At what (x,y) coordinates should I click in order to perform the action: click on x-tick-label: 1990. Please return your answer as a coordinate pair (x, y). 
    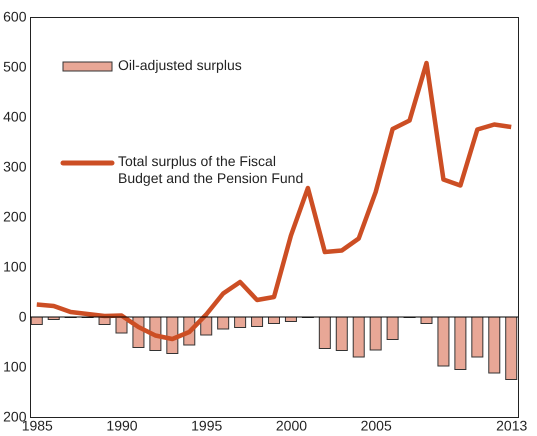
    Looking at the image, I should click on (122, 426).